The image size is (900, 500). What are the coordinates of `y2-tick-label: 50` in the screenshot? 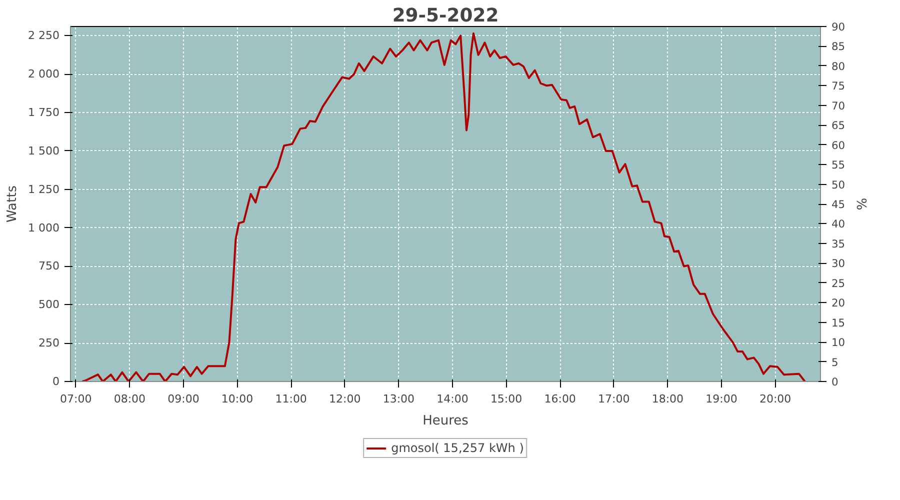 It's located at (839, 185).